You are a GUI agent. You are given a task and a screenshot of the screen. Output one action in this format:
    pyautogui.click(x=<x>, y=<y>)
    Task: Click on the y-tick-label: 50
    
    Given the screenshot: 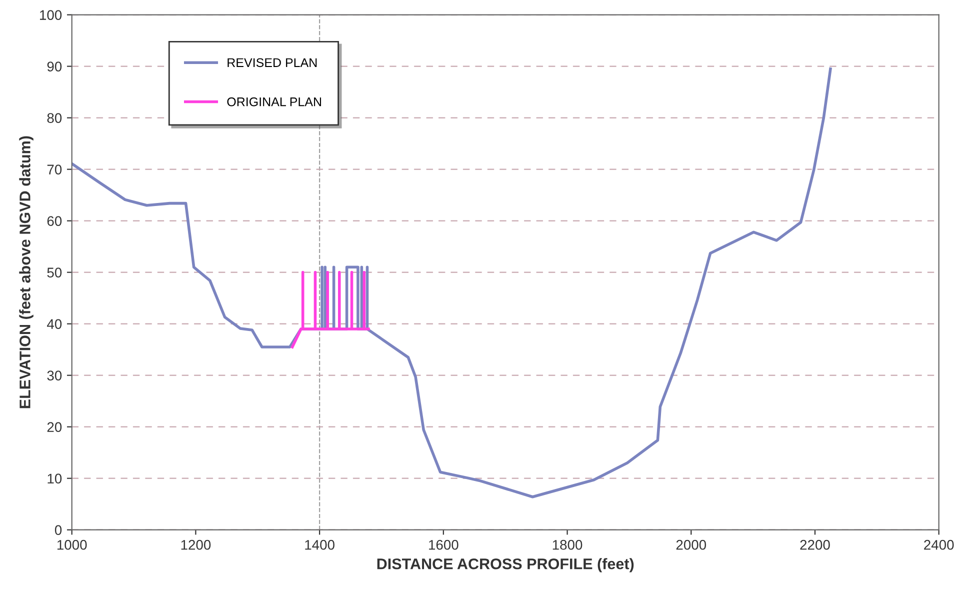 What is the action you would take?
    pyautogui.click(x=54, y=273)
    